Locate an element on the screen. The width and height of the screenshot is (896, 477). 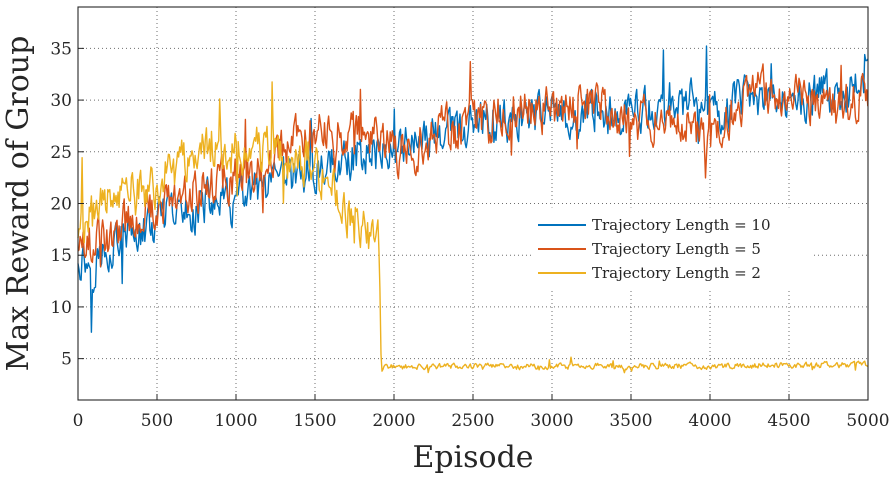
legend-label-2: Trajectory Length = 5 is located at coordinates (676, 249).